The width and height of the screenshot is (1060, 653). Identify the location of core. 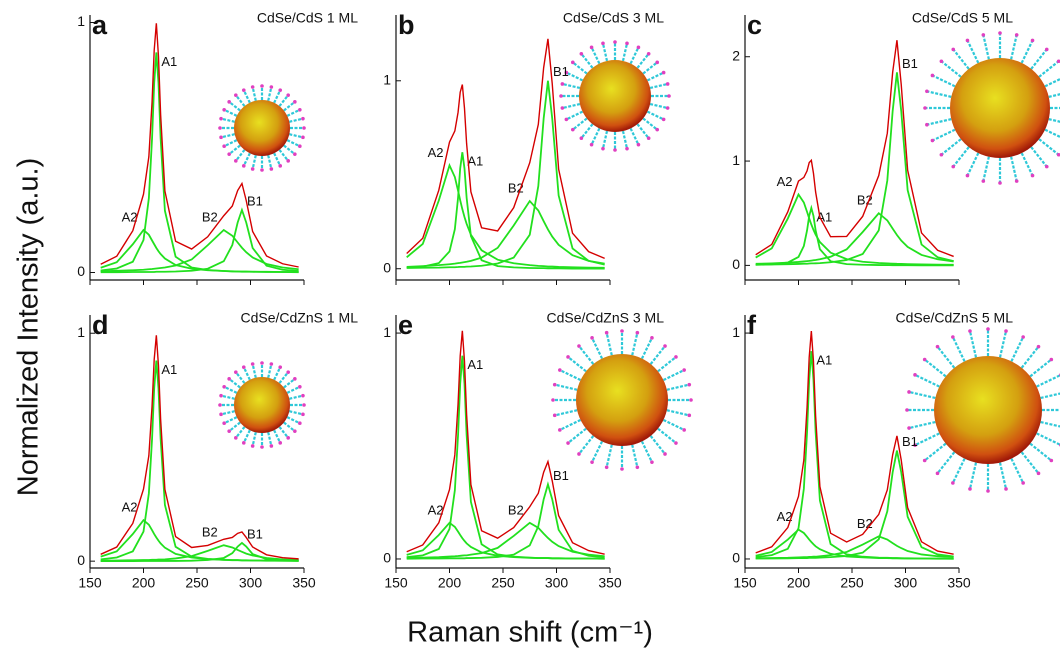
(262, 128).